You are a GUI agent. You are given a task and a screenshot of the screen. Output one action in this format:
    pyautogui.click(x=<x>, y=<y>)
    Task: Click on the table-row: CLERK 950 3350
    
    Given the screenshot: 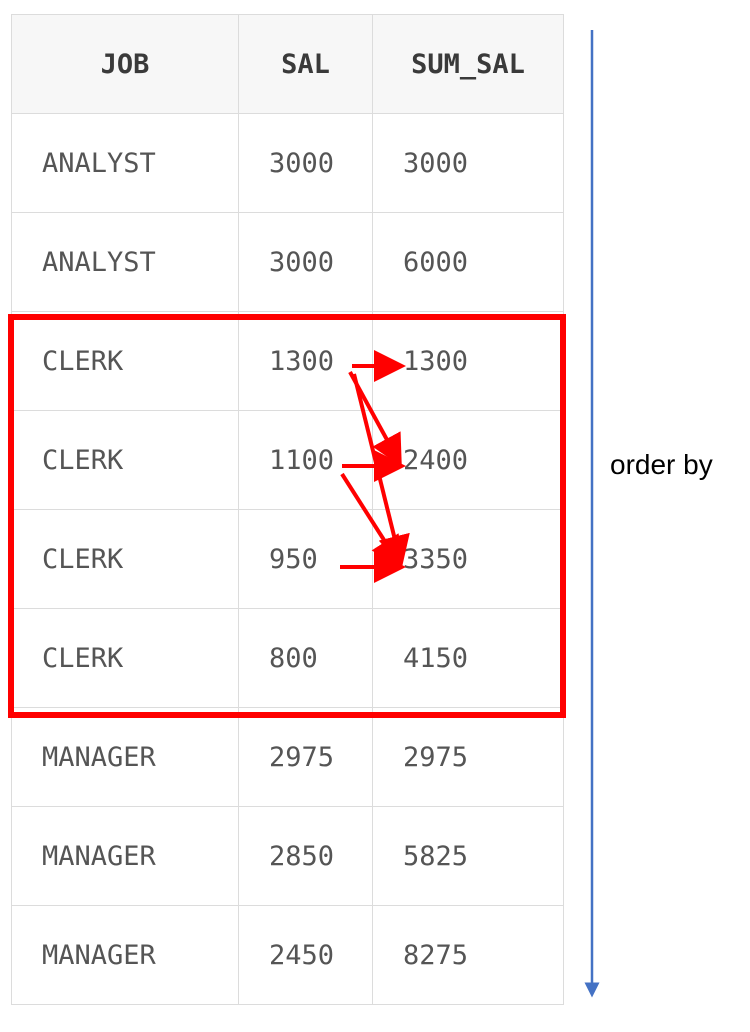 What is the action you would take?
    pyautogui.click(x=287, y=559)
    